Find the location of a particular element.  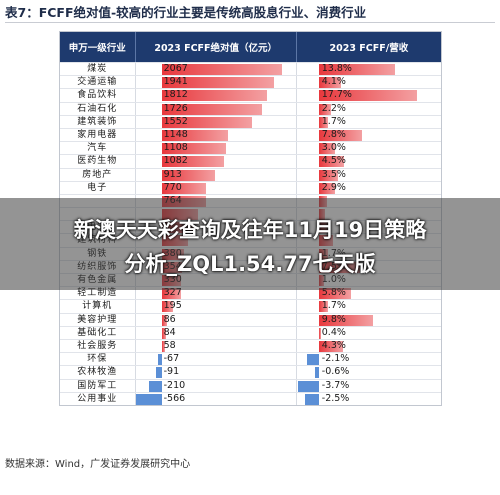

industry-cell: 轻工制造 is located at coordinates (98, 293).